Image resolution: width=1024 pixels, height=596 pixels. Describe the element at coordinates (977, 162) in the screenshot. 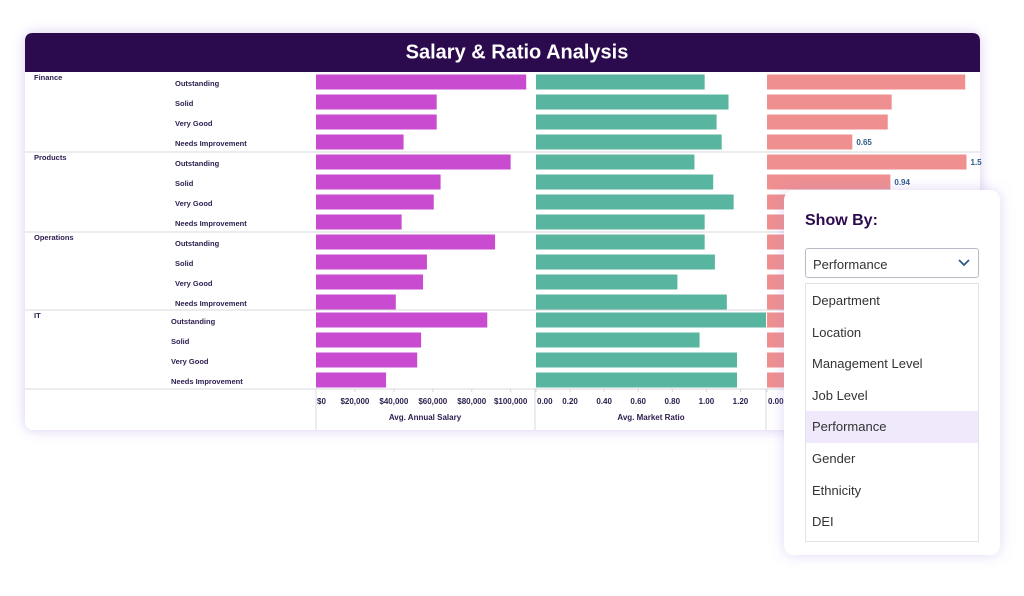

I see `value-label: 1.5` at that location.